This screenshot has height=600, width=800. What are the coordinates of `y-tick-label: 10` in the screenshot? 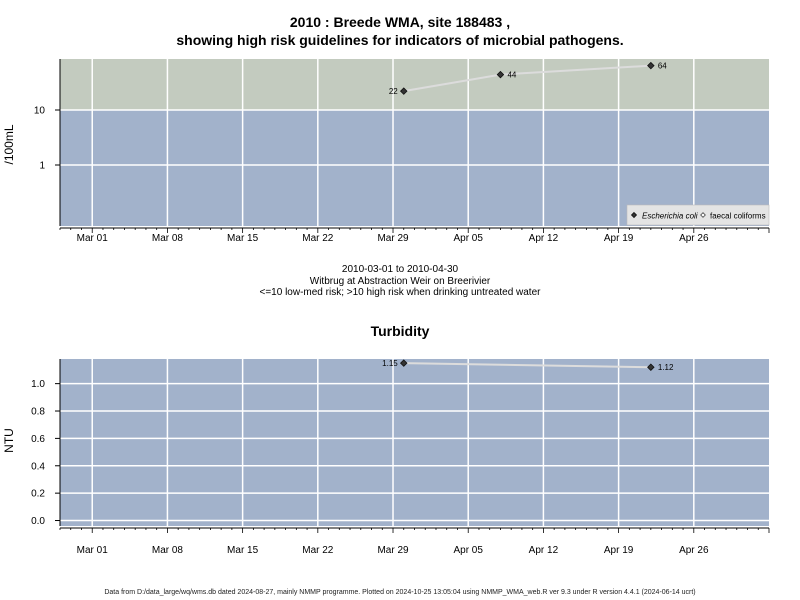 It's located at (40, 111).